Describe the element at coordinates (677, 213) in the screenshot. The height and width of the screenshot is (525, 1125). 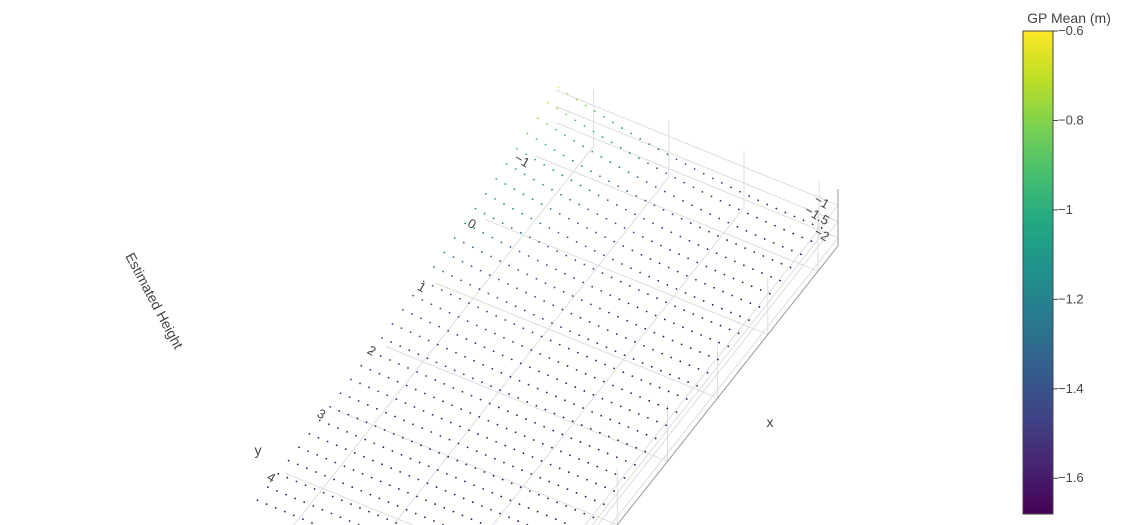
I see `y-grid-line` at that location.